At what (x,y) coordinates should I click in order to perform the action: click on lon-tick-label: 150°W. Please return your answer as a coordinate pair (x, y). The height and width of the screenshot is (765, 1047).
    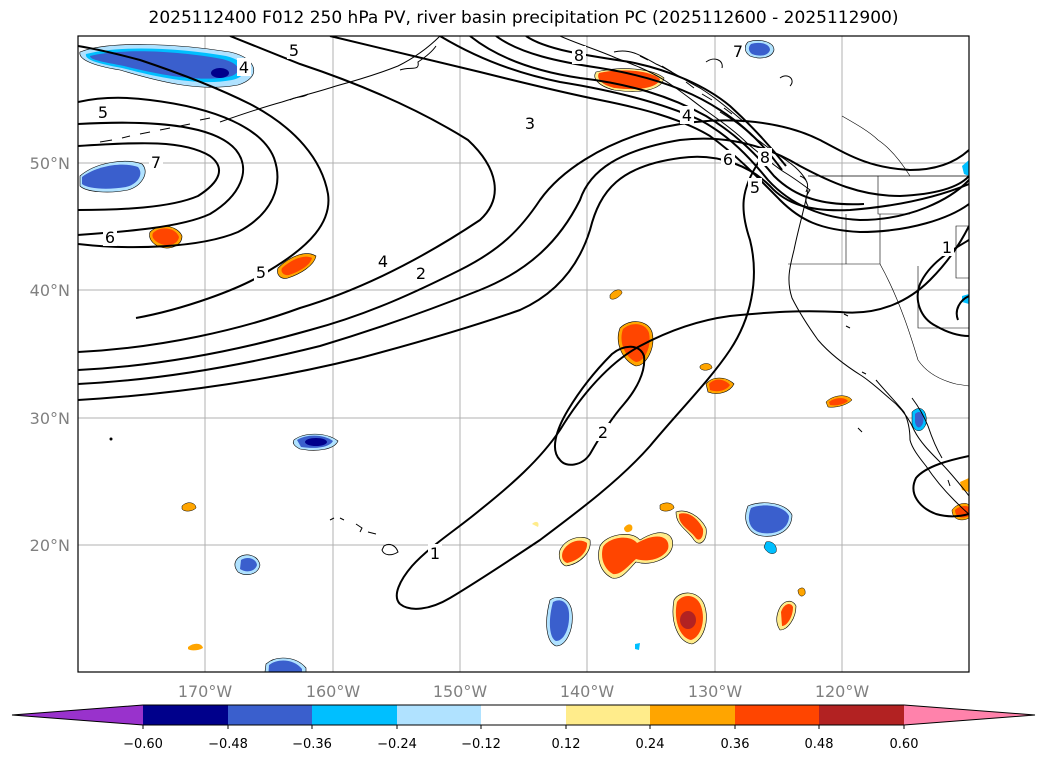
    Looking at the image, I should click on (460, 691).